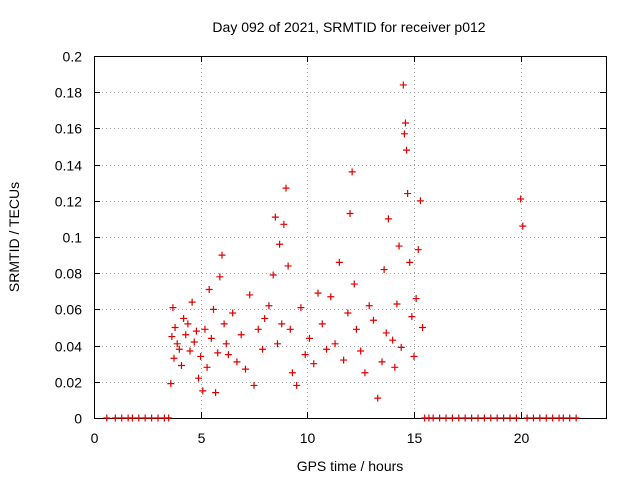 The width and height of the screenshot is (640, 480). What do you see at coordinates (68, 383) in the screenshot?
I see `y-tick-label: 0.02` at bounding box center [68, 383].